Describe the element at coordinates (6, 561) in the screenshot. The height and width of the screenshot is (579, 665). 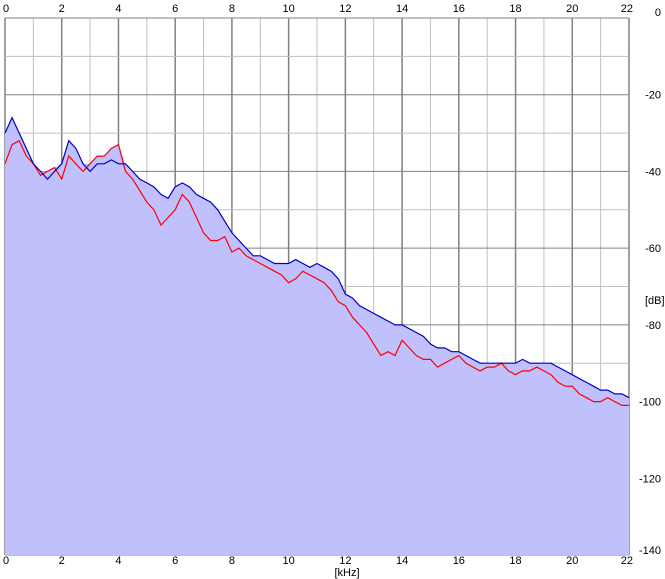
I see `x-tick-label-bottom: 0` at that location.